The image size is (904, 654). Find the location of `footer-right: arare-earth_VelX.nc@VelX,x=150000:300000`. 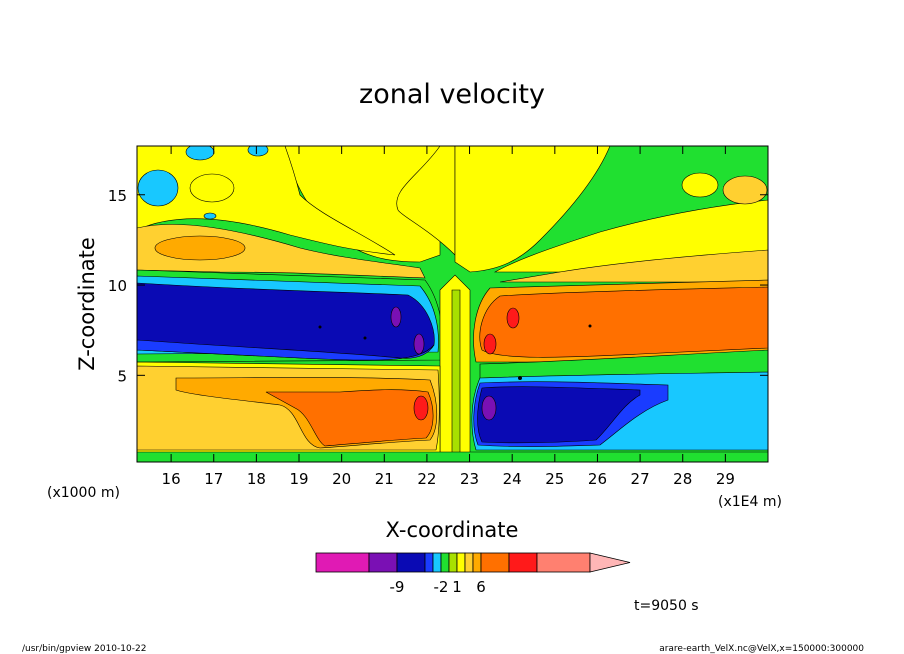

footer-right: arare-earth_VelX.nc@VelX,x=150000:300000 is located at coordinates (761, 649).